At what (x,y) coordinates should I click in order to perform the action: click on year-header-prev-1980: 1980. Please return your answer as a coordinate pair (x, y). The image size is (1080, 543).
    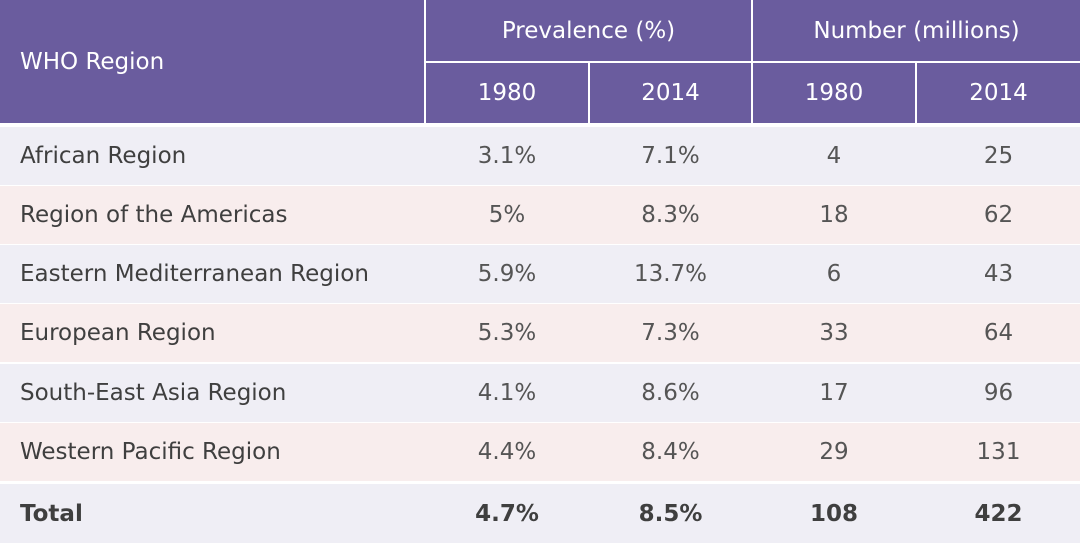
    Looking at the image, I should click on (507, 93).